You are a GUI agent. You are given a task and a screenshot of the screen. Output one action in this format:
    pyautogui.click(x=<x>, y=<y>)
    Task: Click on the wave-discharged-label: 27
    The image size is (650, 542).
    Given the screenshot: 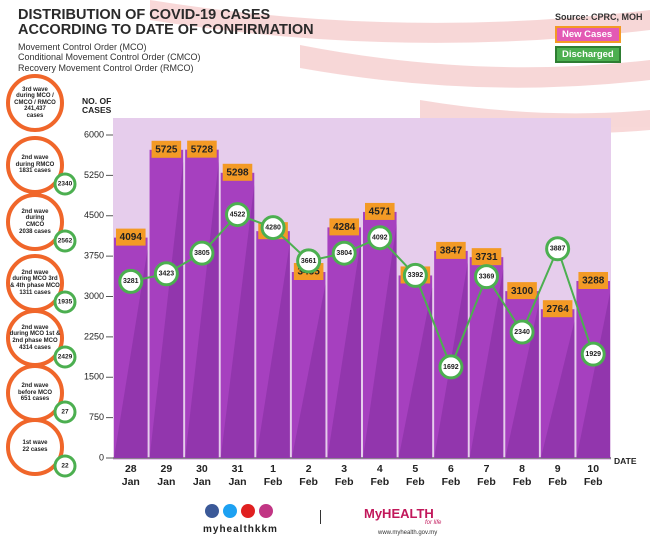 What is the action you would take?
    pyautogui.click(x=65, y=412)
    